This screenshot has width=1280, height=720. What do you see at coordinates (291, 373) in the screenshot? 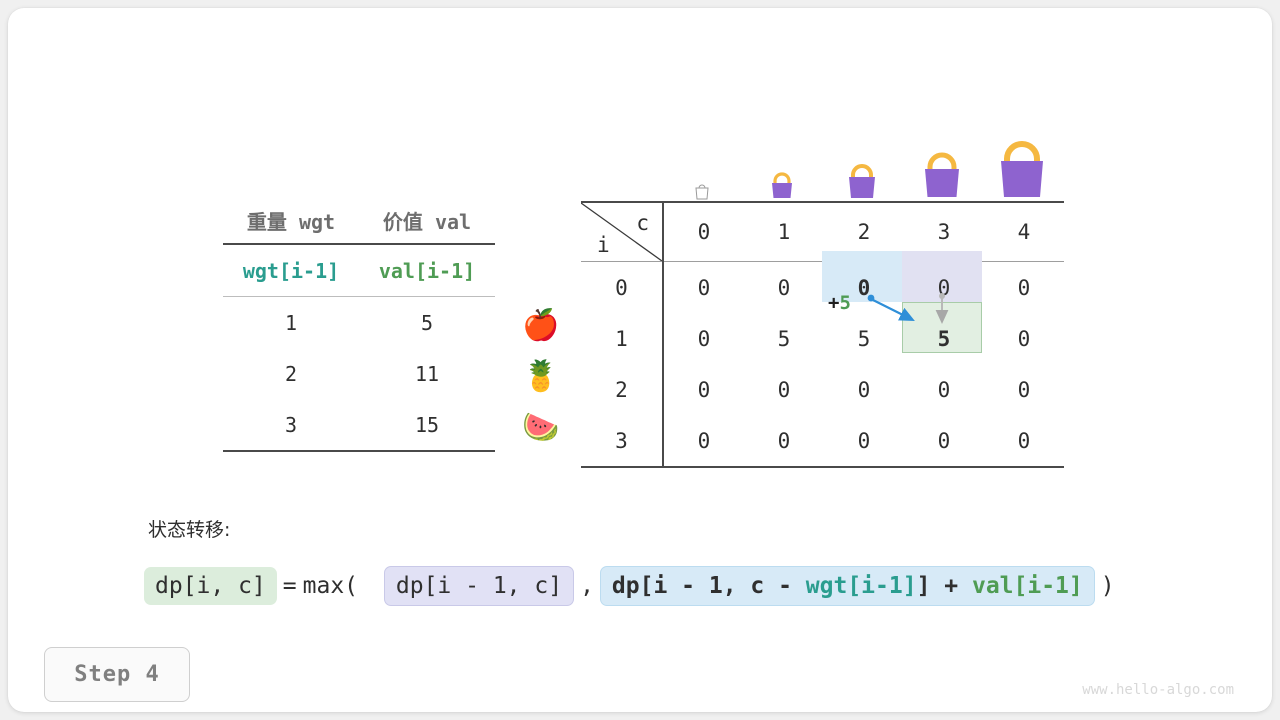
I see `item-weight: 2` at bounding box center [291, 373].